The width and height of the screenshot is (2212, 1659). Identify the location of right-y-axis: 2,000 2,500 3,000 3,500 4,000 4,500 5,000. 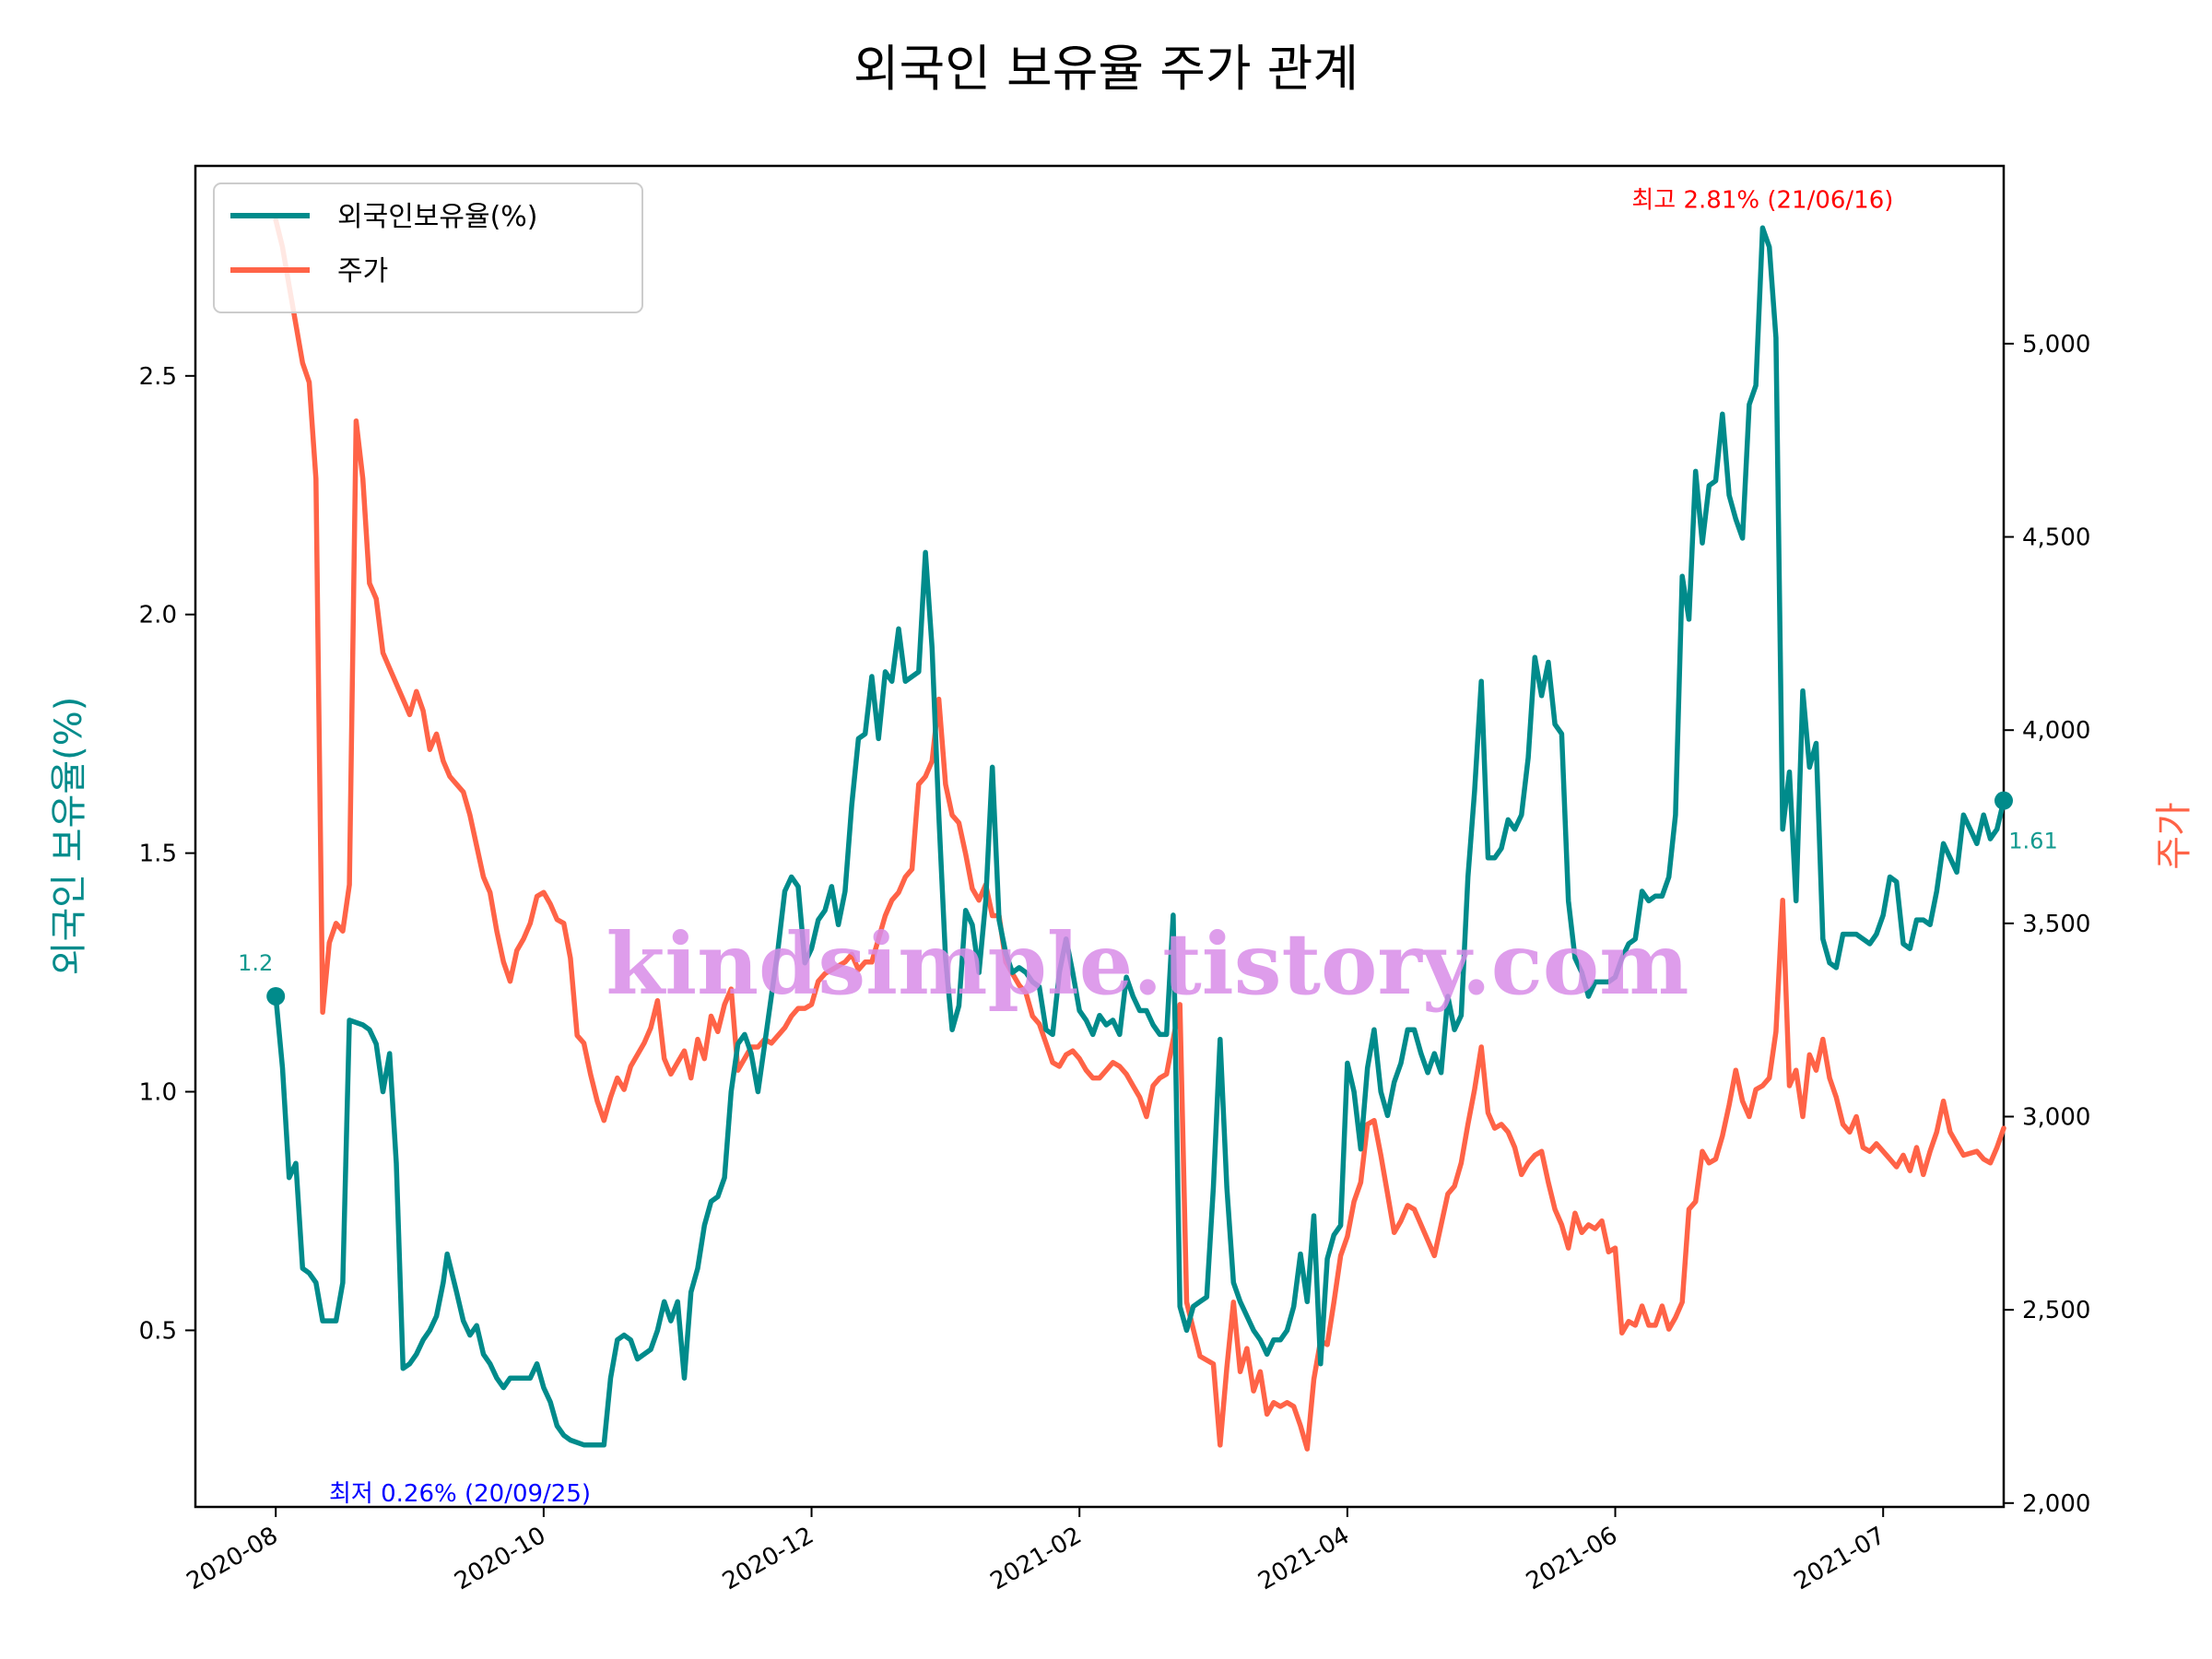
(2047, 924).